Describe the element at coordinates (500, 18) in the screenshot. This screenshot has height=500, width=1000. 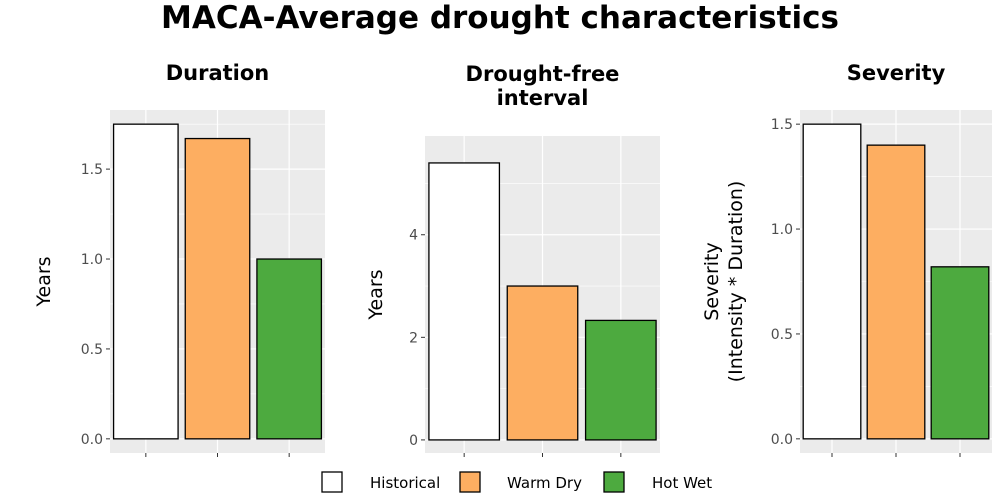
I see `figure-title: MACA-Average drought characteristics` at that location.